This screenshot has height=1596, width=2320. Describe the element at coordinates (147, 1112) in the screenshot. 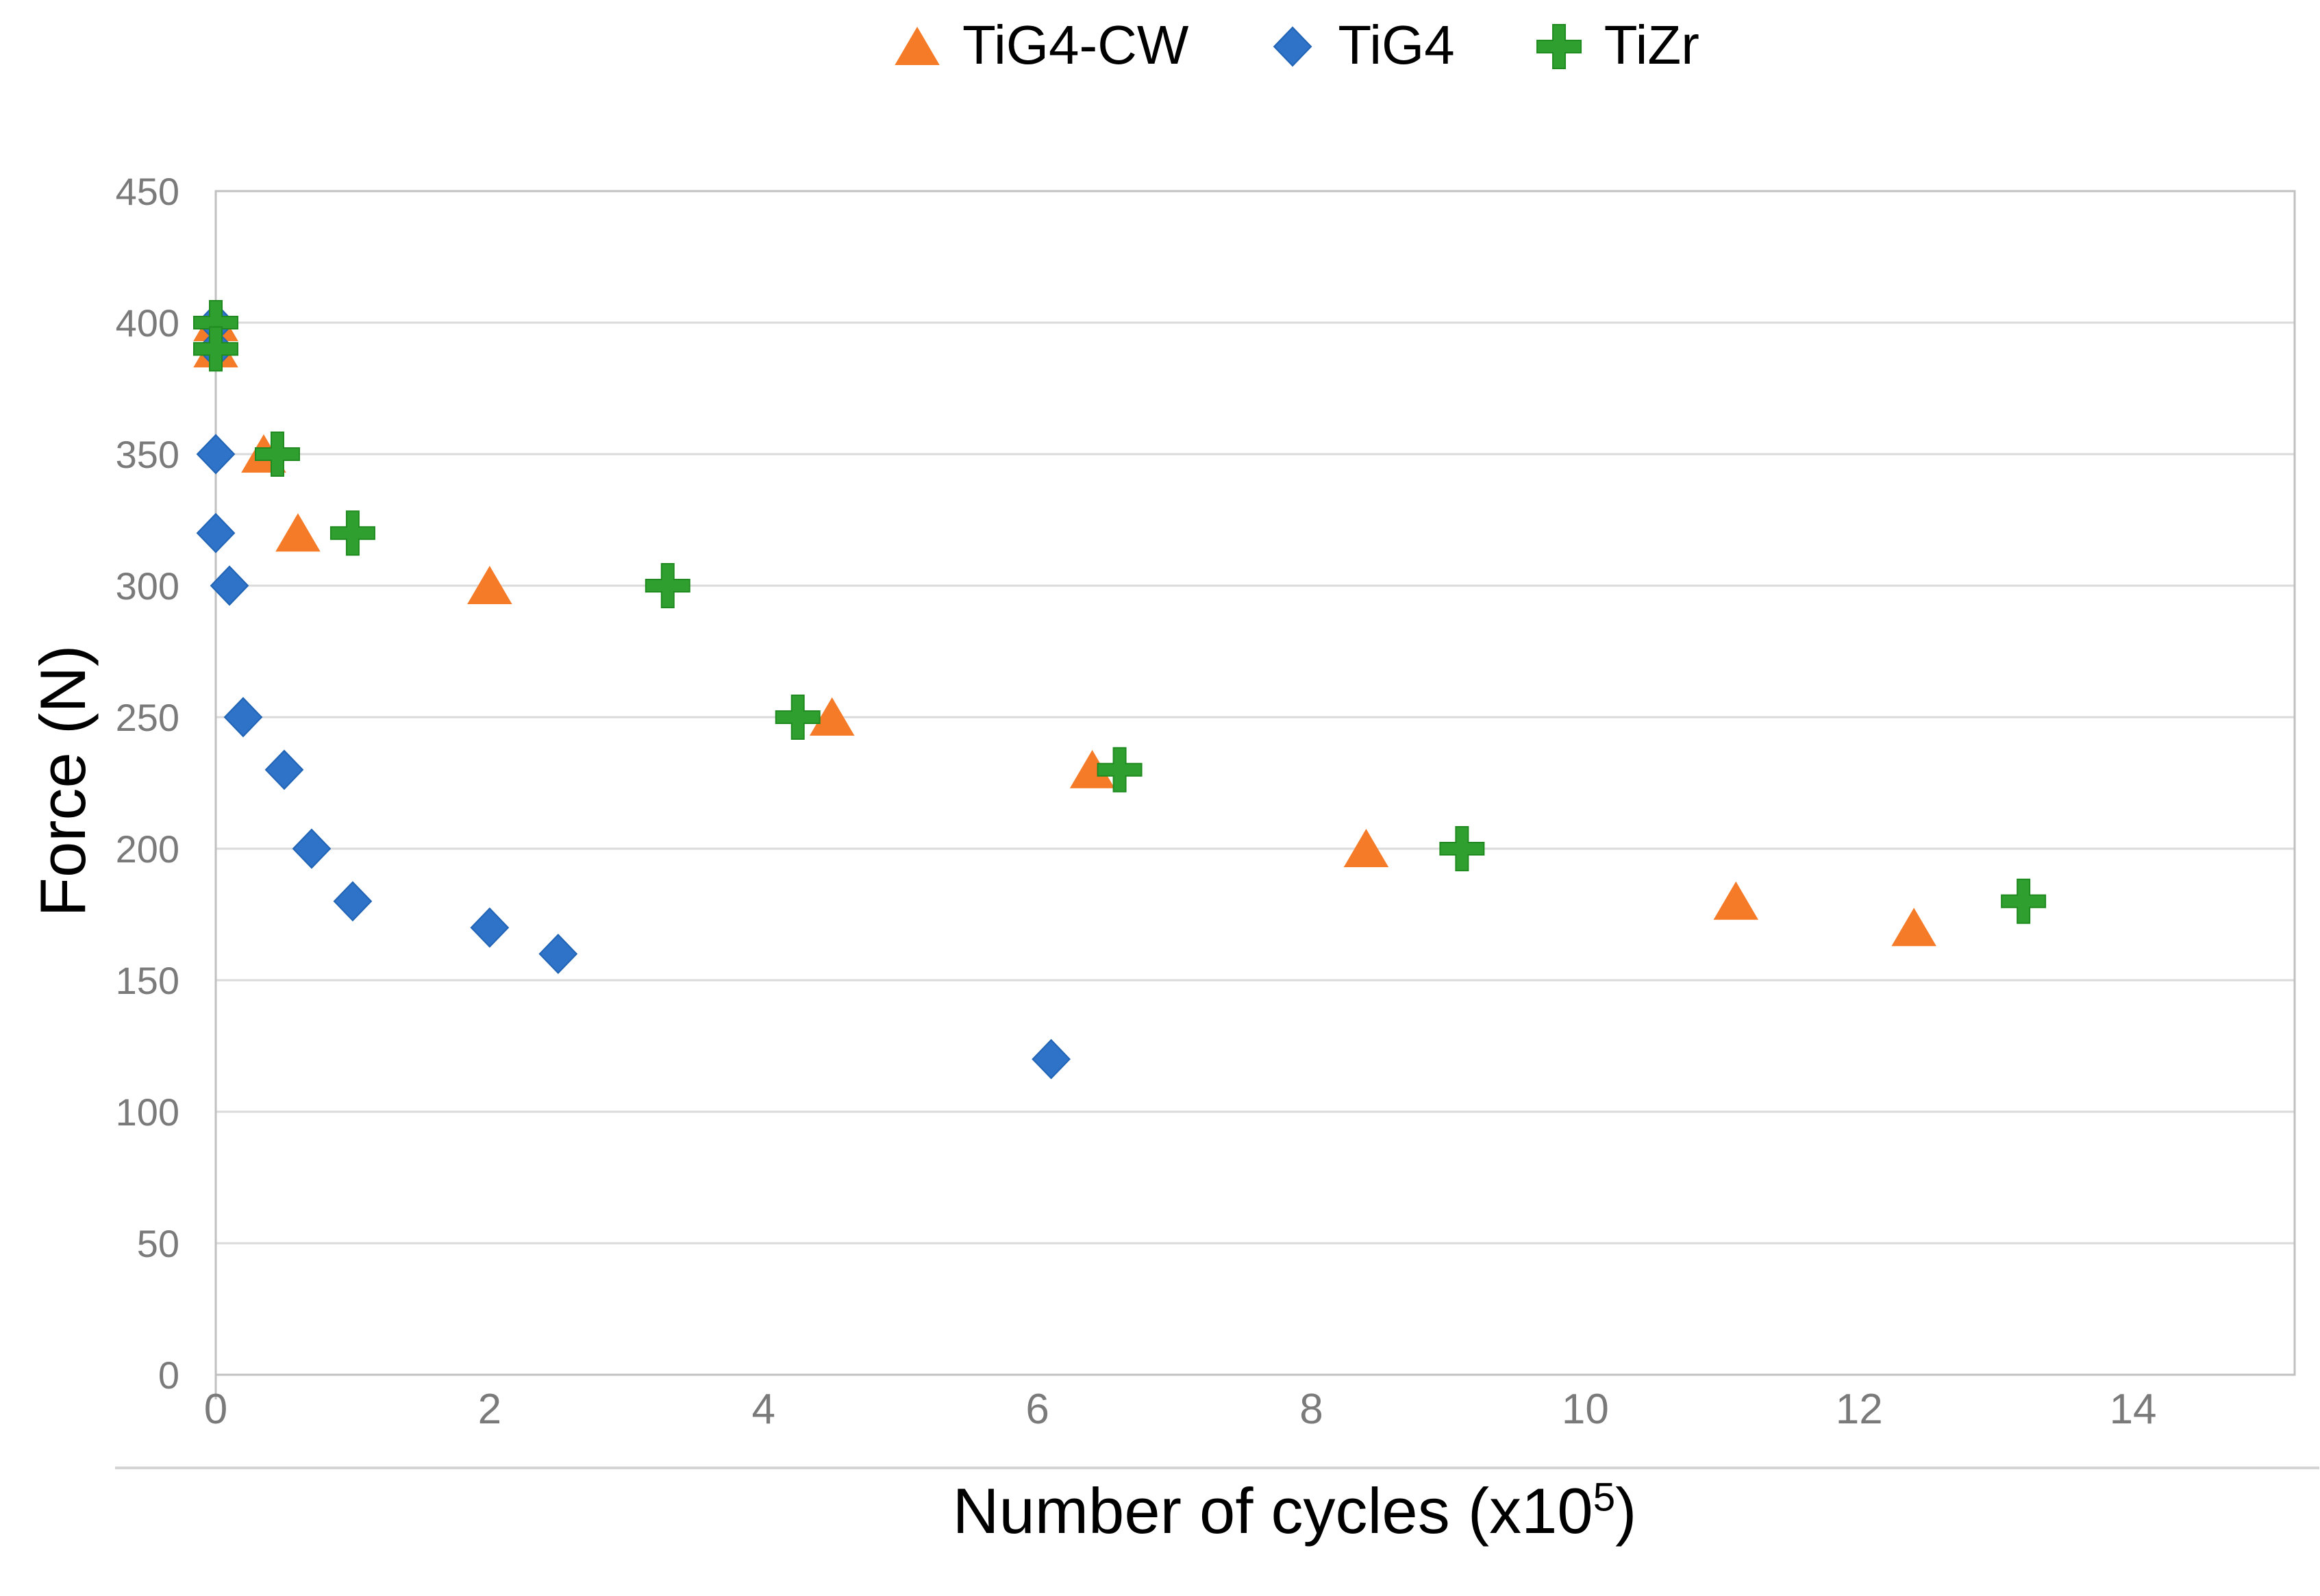

I see `y-tick-label-100: 100` at that location.